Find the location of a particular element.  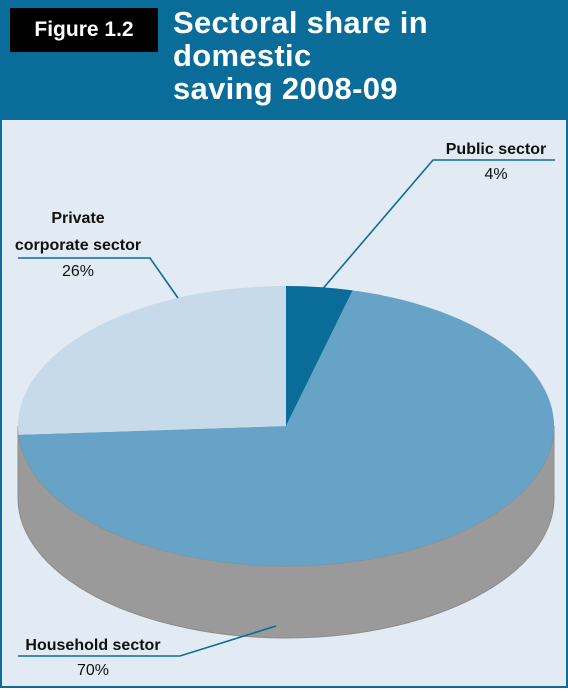

label-private-name-line2: corporate sector is located at coordinates (78, 245).